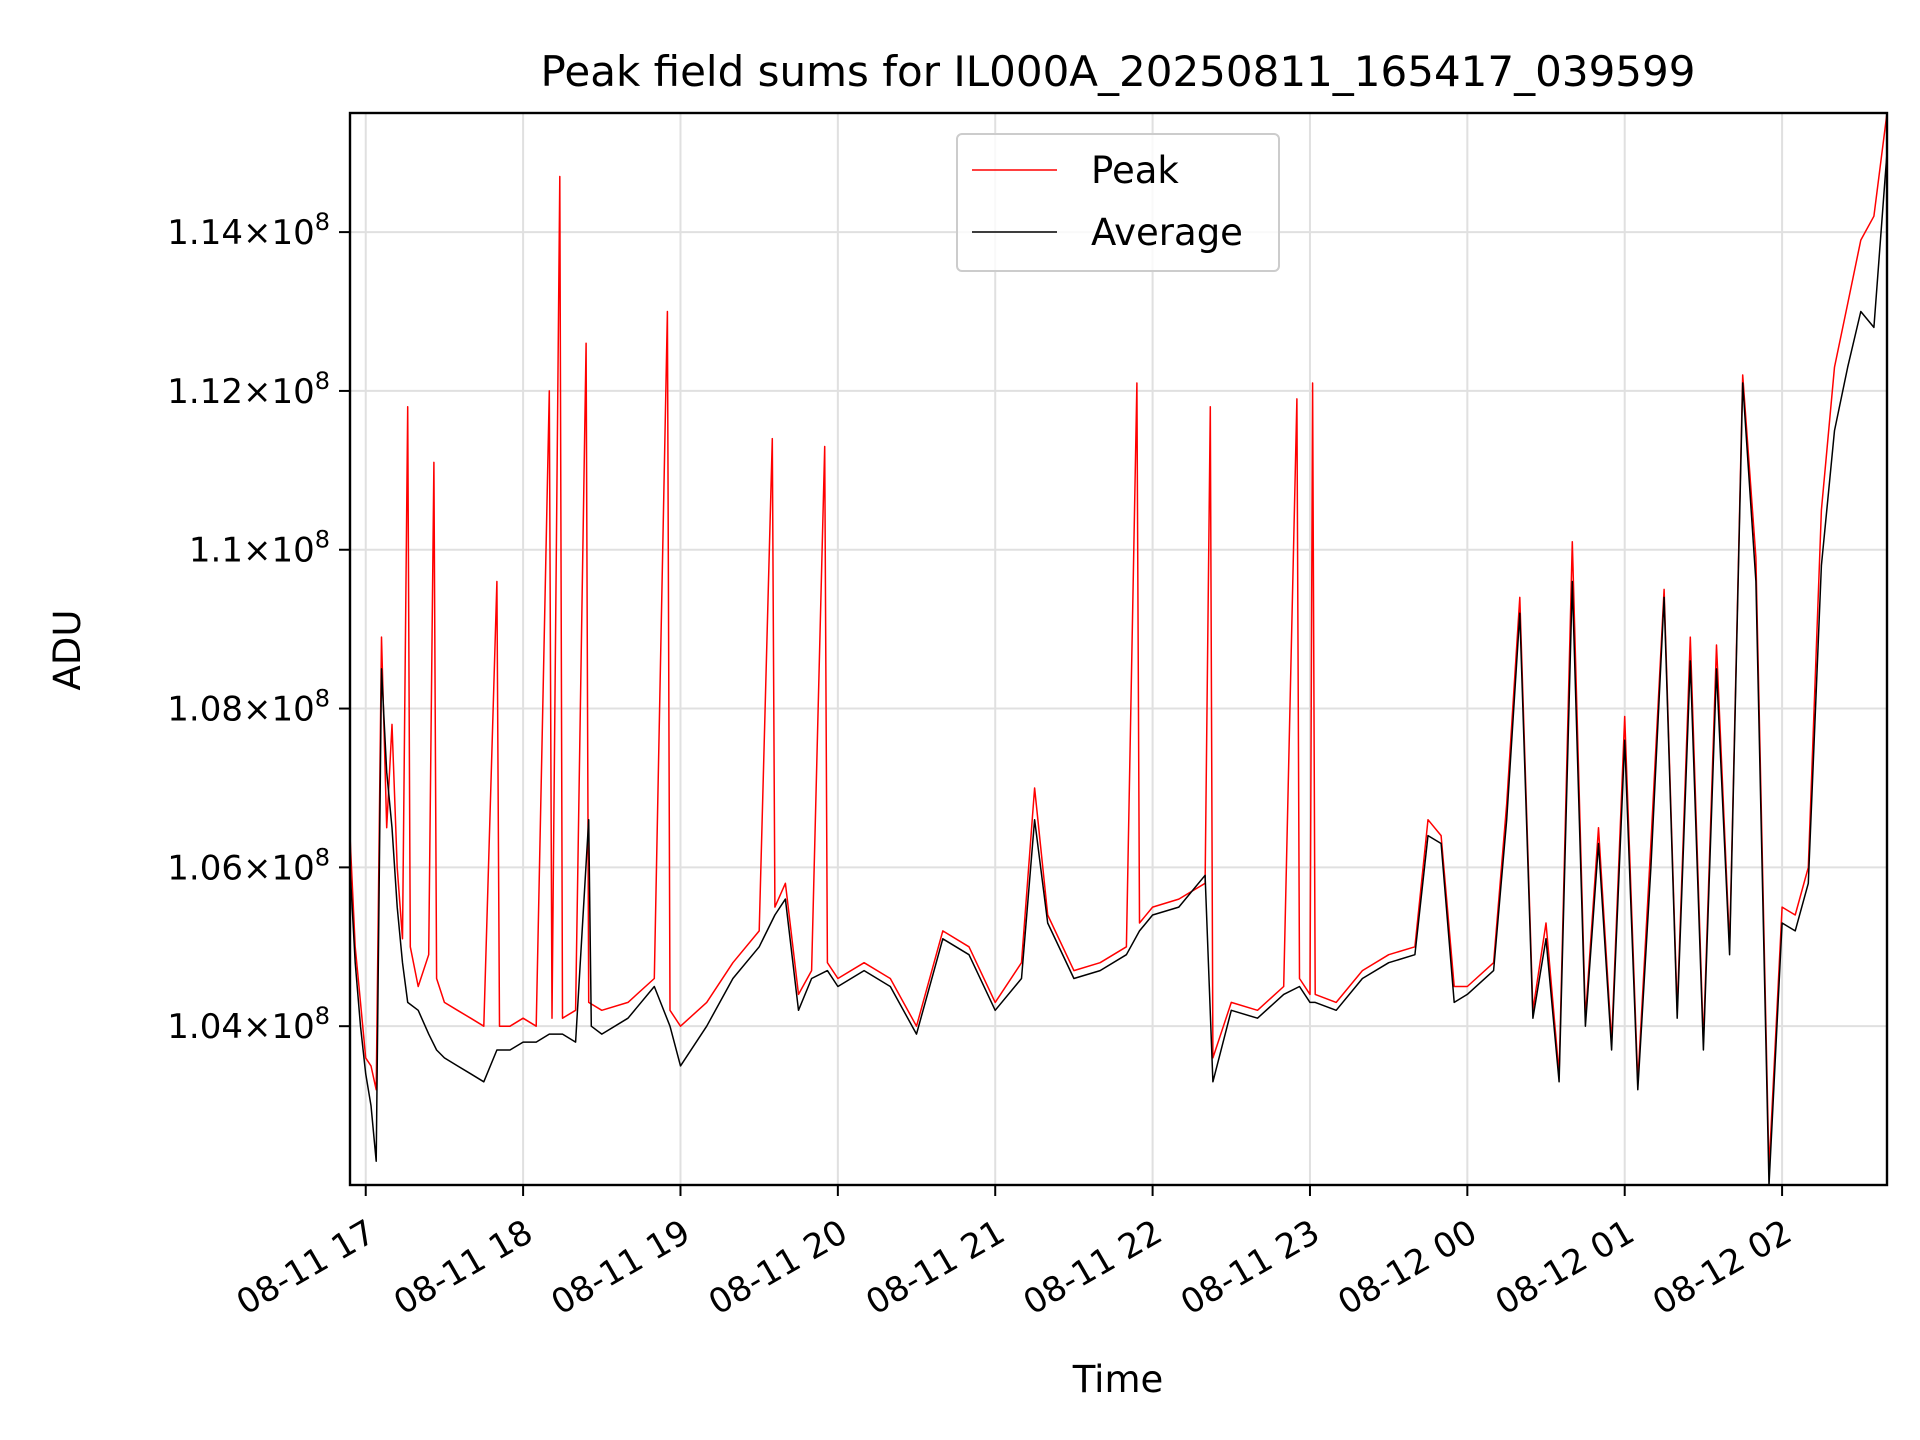 The height and width of the screenshot is (1440, 1920). I want to click on y-tick-label: 1.14×108, so click(248, 230).